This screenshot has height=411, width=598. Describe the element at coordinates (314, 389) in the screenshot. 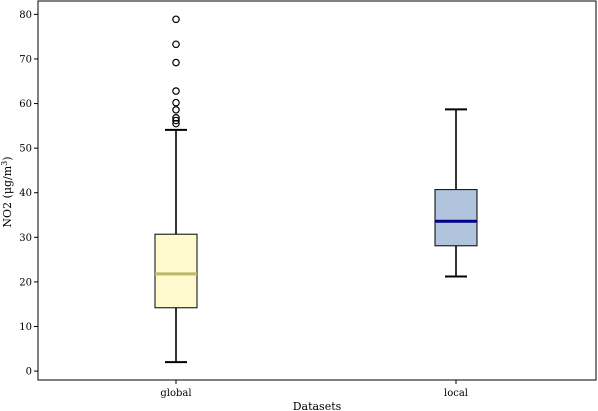

I see `x-axis: global local` at that location.